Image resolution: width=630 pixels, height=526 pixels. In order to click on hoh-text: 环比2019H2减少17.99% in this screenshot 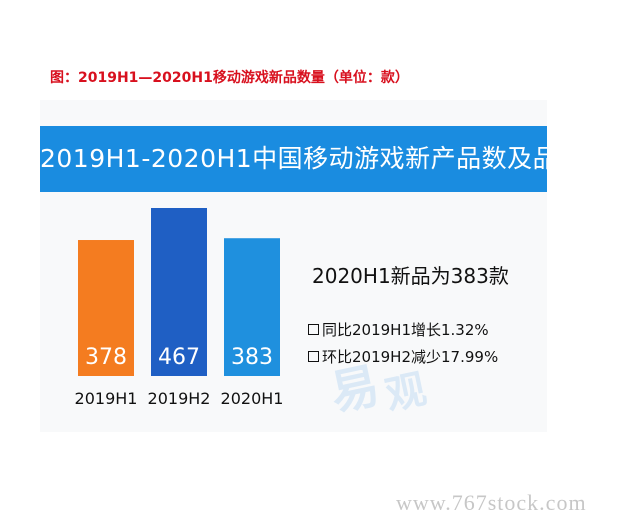, I will do `click(410, 357)`.